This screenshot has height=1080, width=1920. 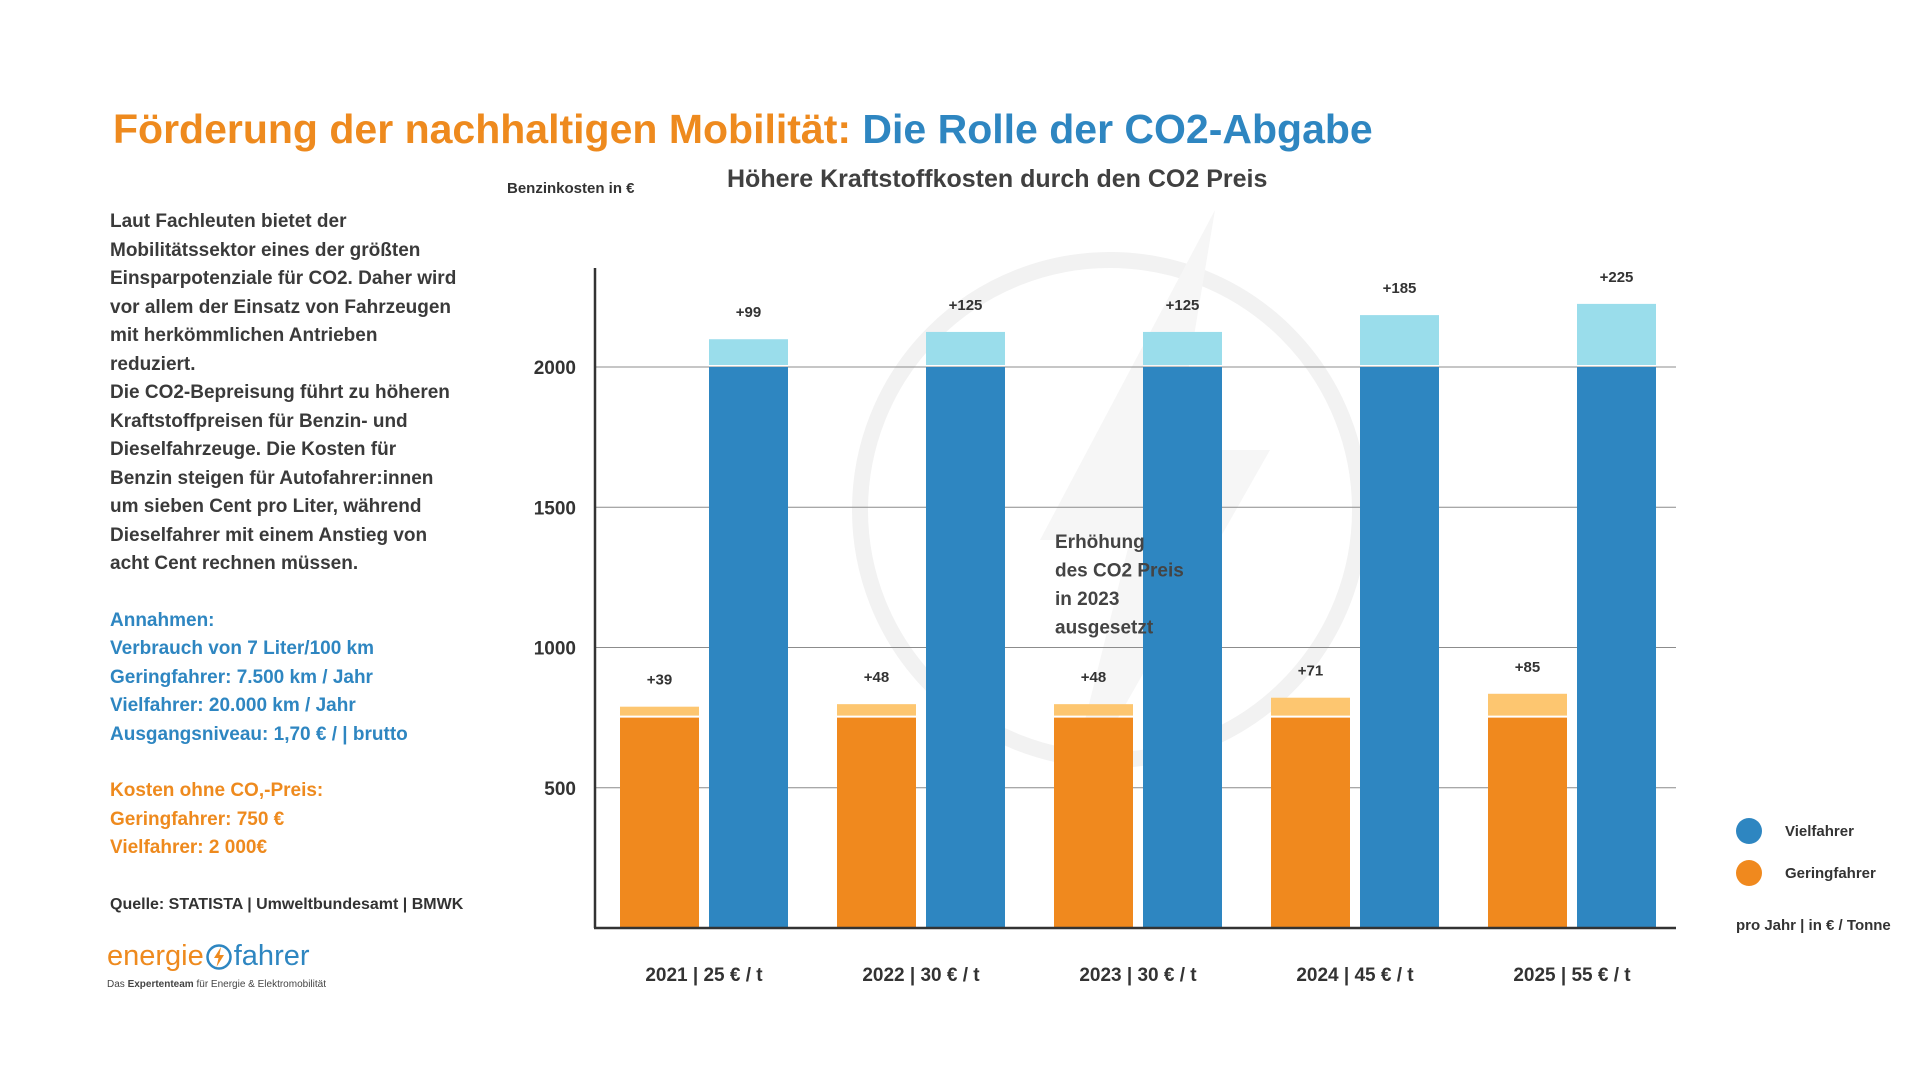 What do you see at coordinates (244, 335) in the screenshot?
I see `intro-line: mit herkömmlichen Antrieben` at bounding box center [244, 335].